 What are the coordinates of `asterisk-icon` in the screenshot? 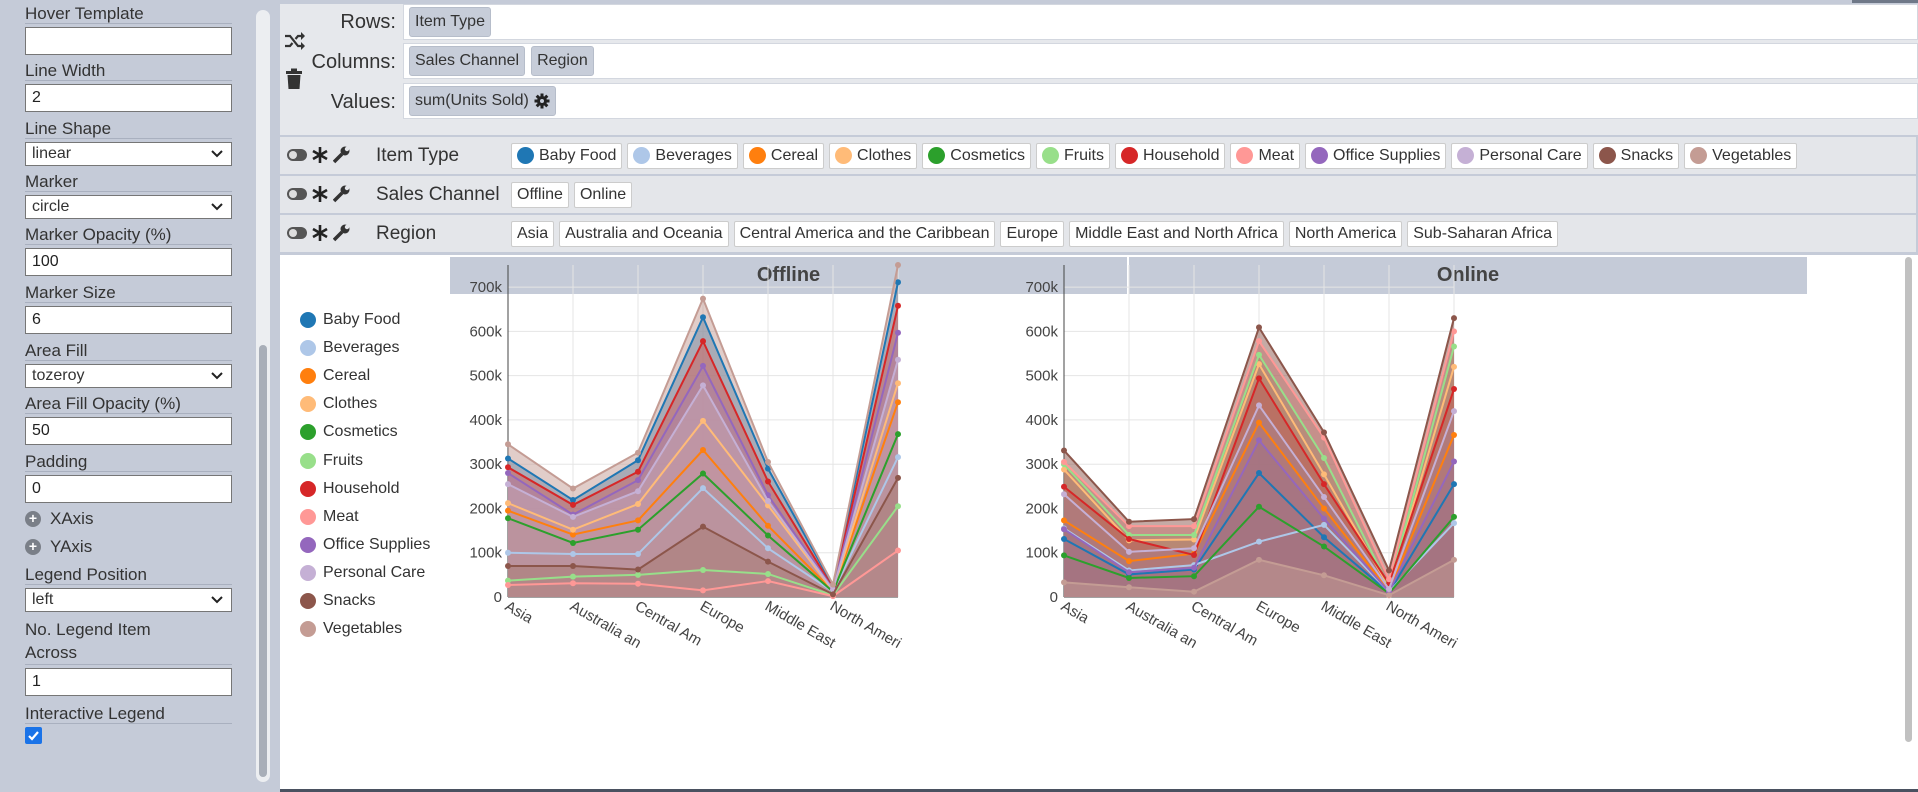 It's located at (320, 155).